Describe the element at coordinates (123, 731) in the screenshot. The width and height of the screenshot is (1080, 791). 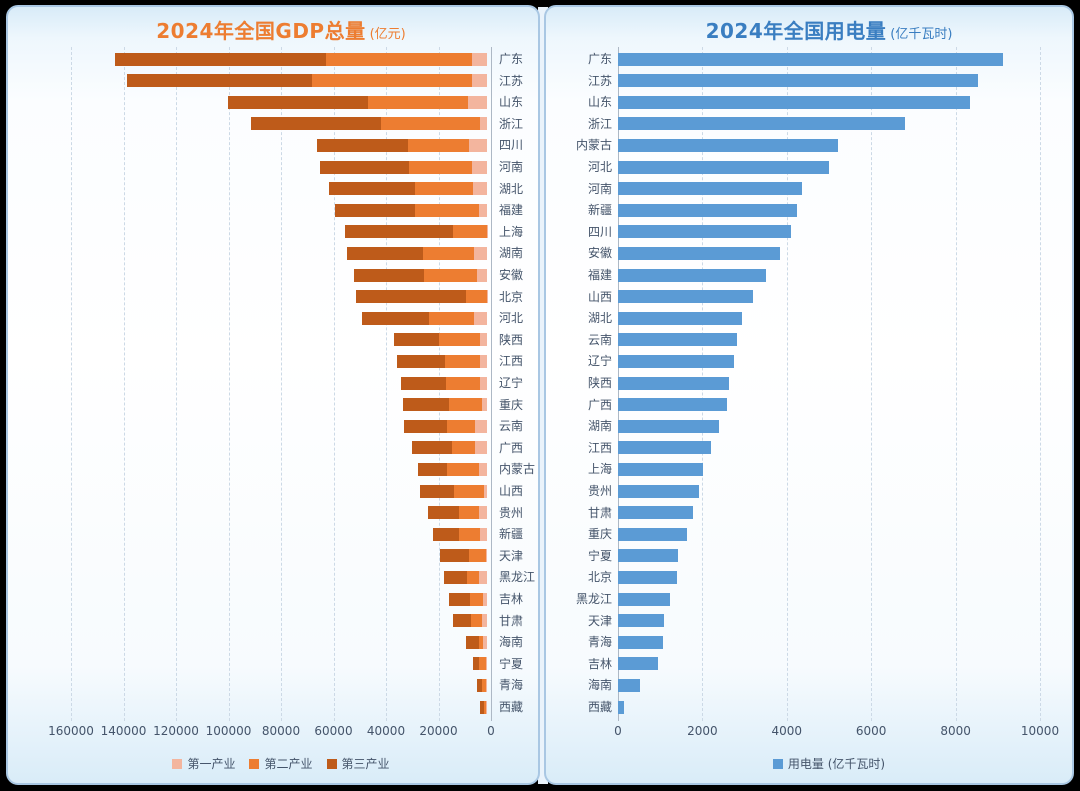
I see `axis-tick-label: 140000` at that location.